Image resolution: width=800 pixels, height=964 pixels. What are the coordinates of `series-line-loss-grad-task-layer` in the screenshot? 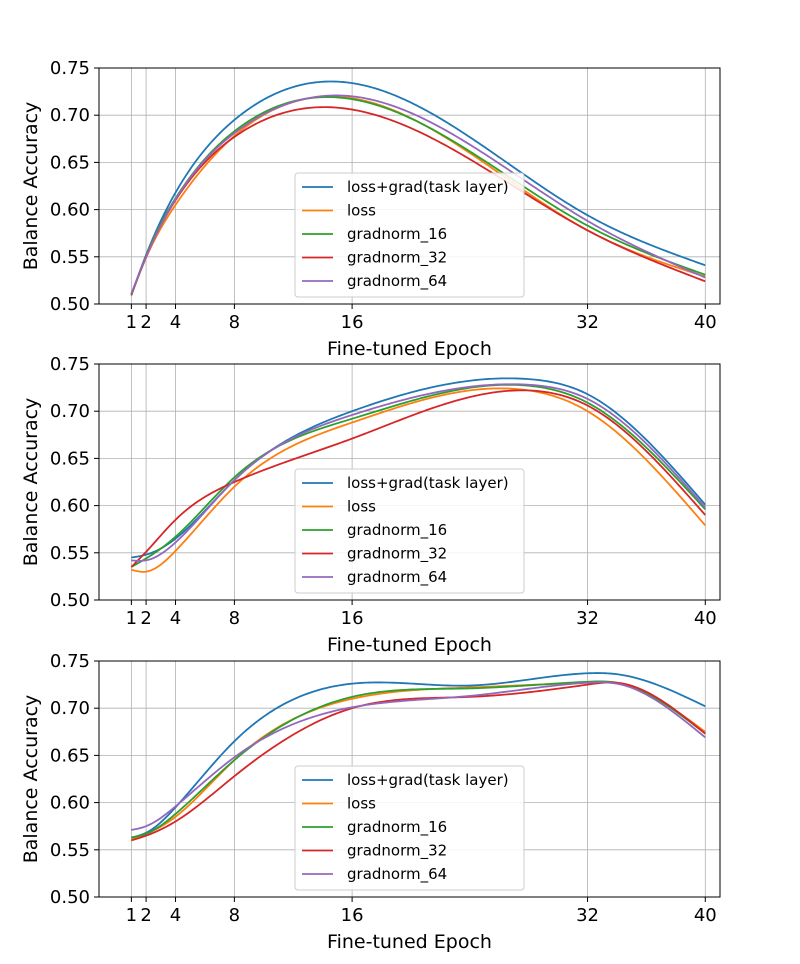 It's located at (418, 755).